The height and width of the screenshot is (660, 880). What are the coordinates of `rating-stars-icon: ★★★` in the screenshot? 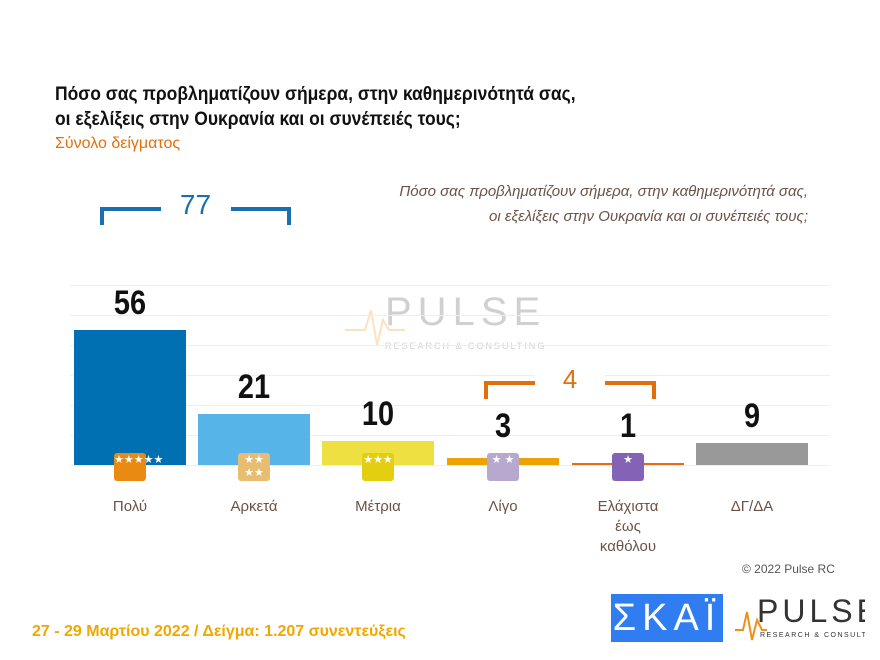 It's located at (378, 467).